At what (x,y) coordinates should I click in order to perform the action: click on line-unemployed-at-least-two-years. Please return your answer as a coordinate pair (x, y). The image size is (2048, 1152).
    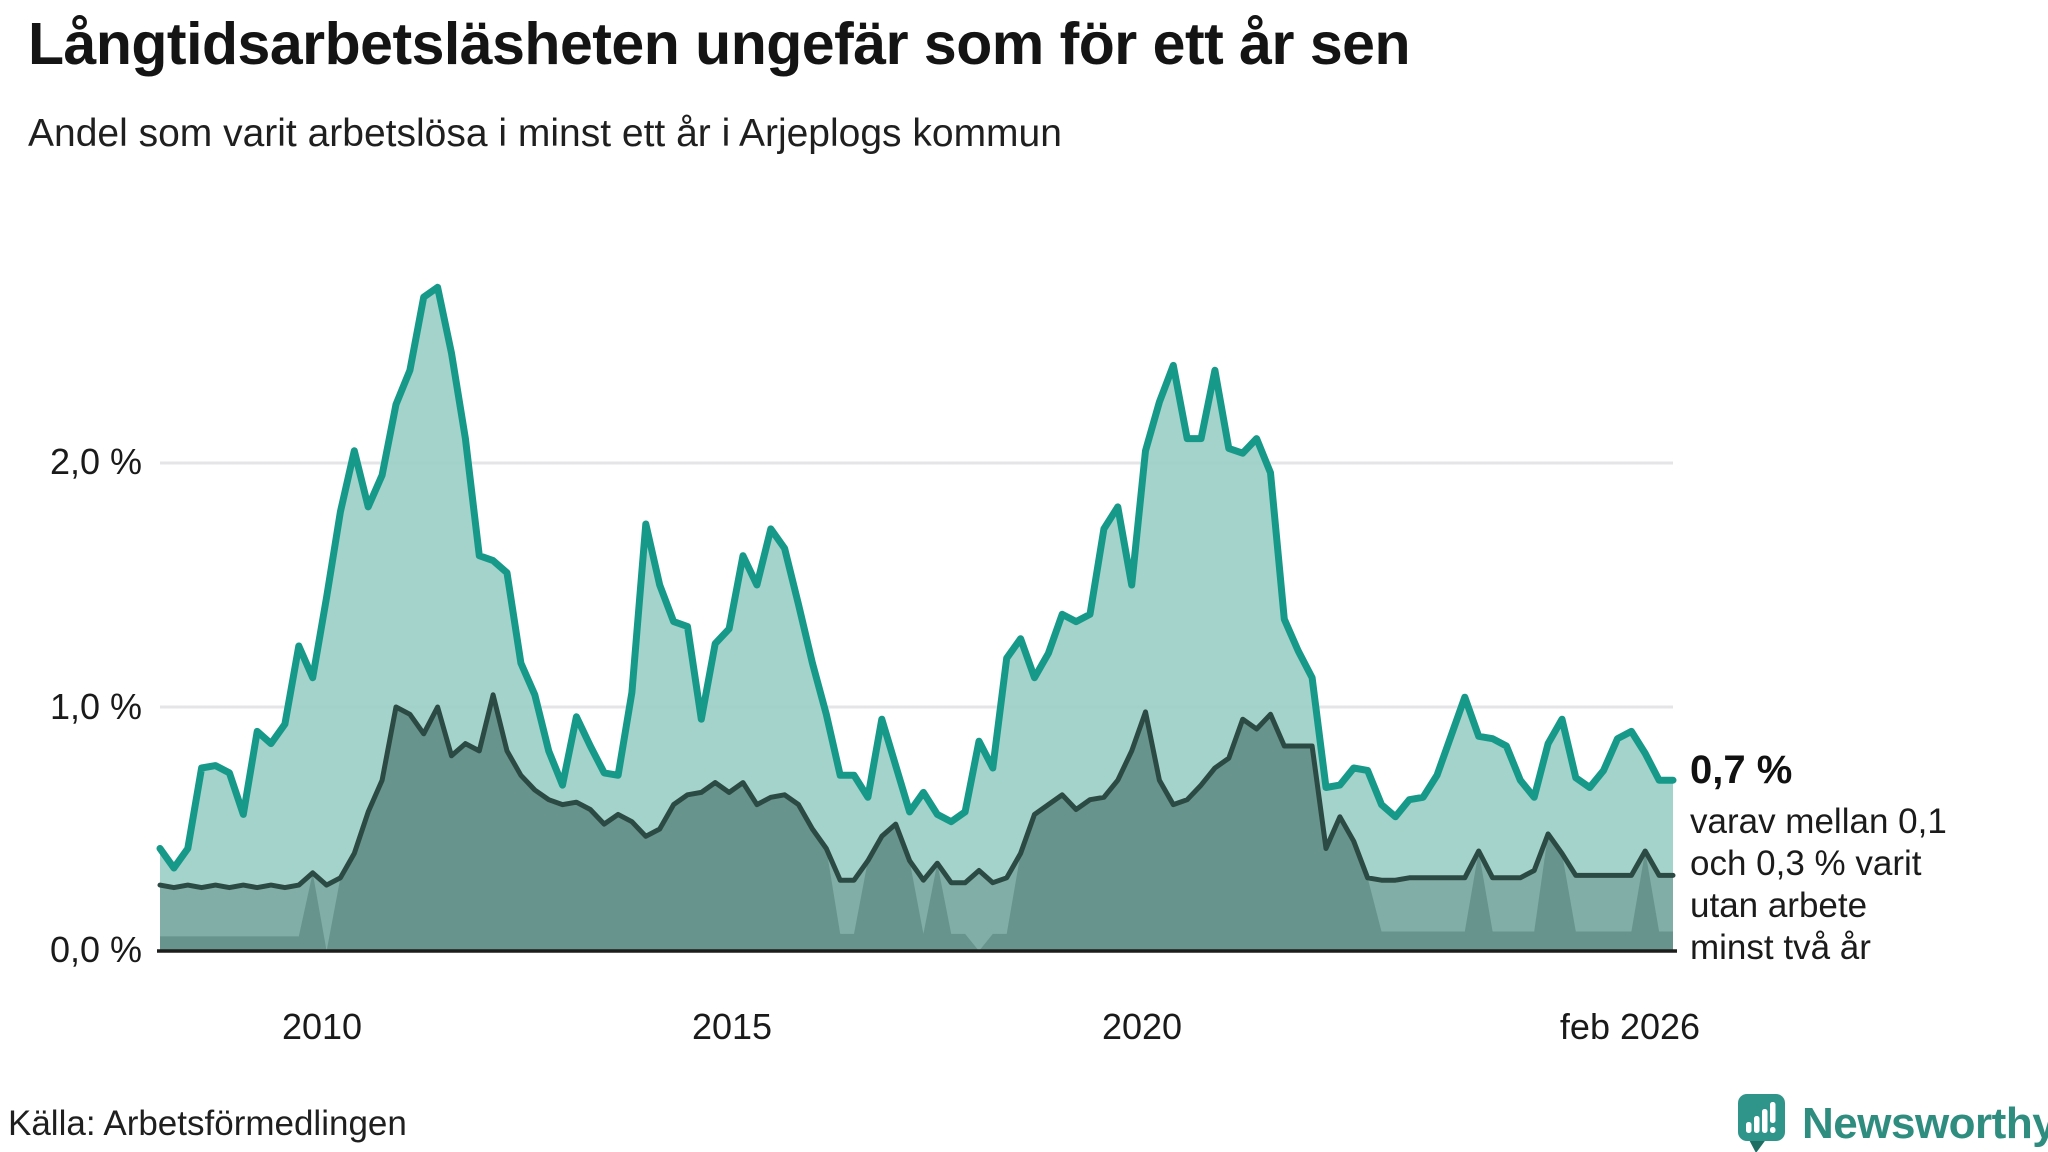
    Looking at the image, I should click on (916, 791).